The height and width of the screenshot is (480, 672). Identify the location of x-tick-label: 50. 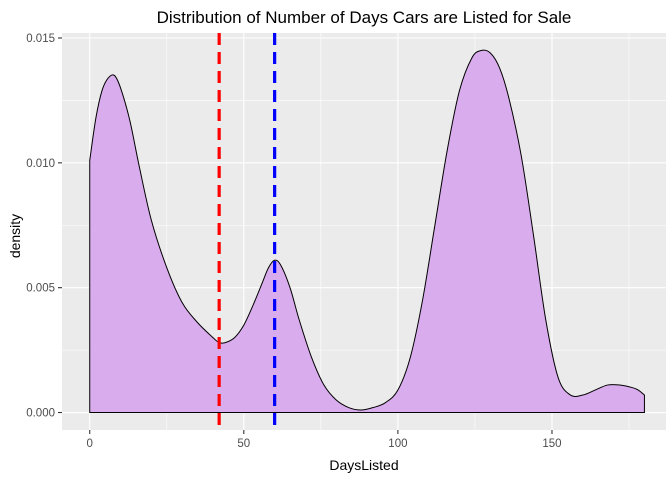
(243, 444).